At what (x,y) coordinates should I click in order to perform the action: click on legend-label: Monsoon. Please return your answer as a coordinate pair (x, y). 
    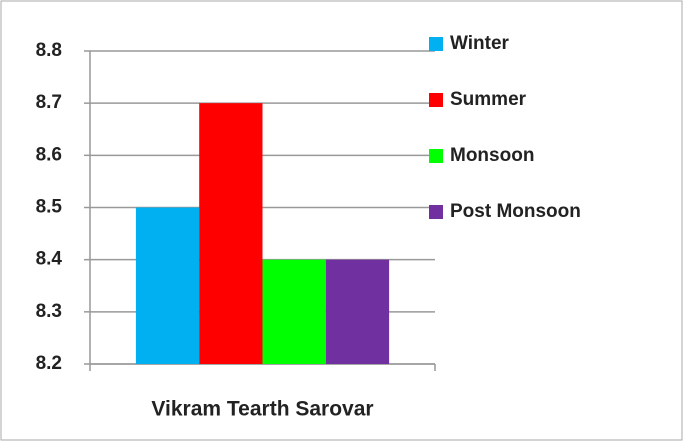
    Looking at the image, I should click on (492, 155).